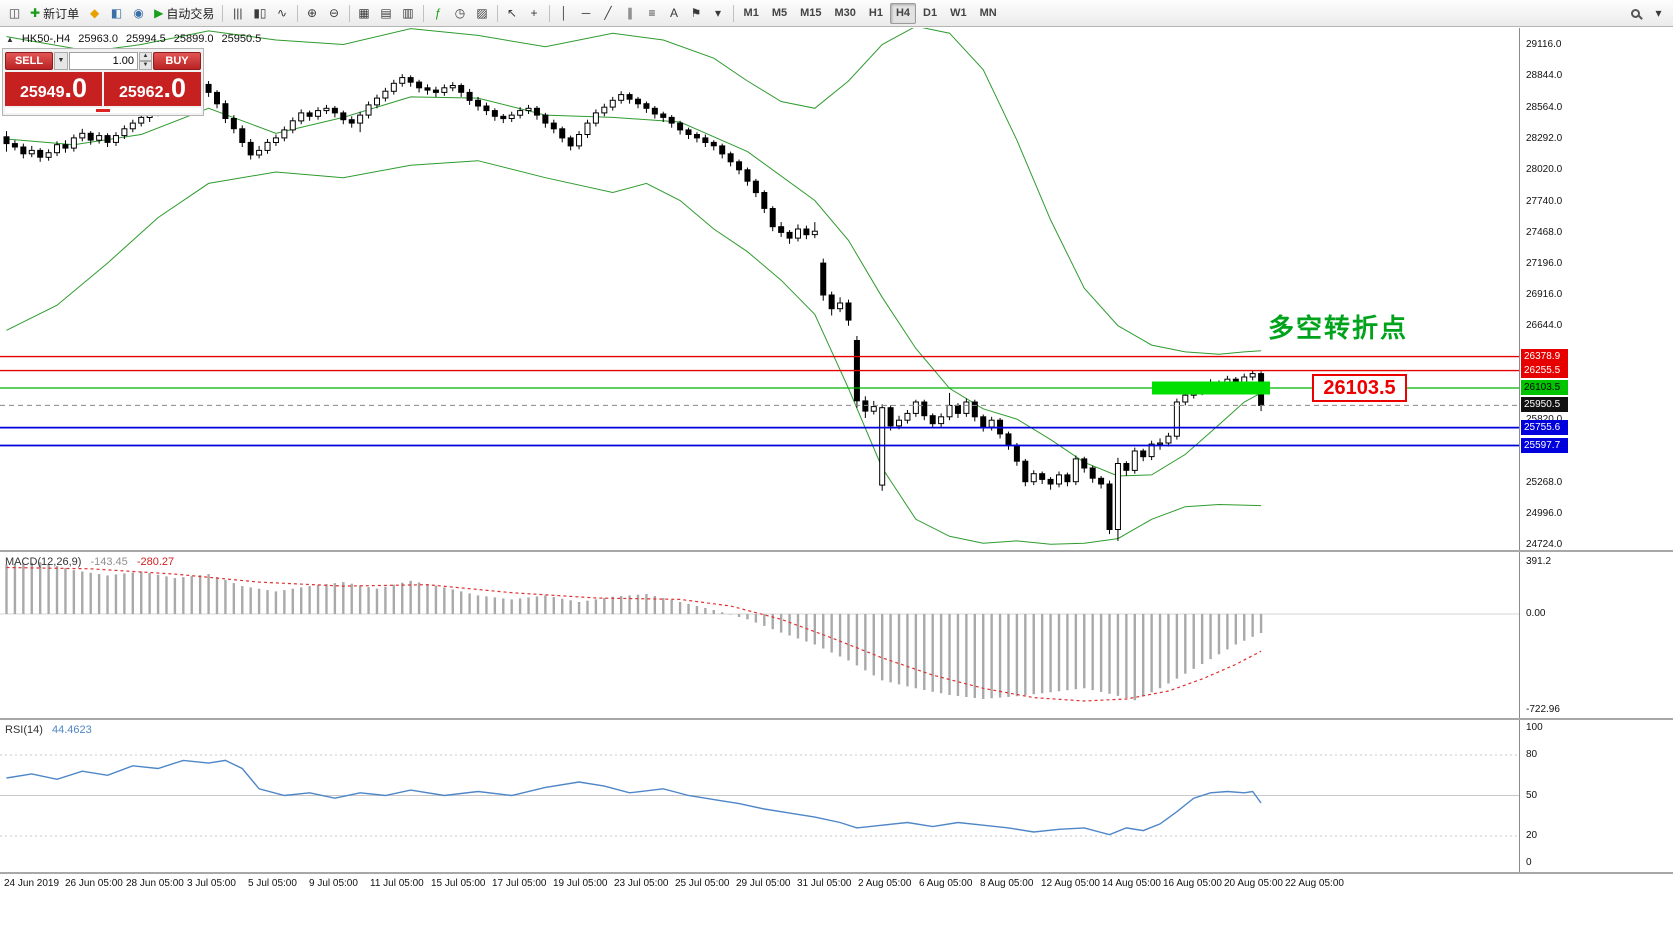  I want to click on search-button, so click(1635, 13).